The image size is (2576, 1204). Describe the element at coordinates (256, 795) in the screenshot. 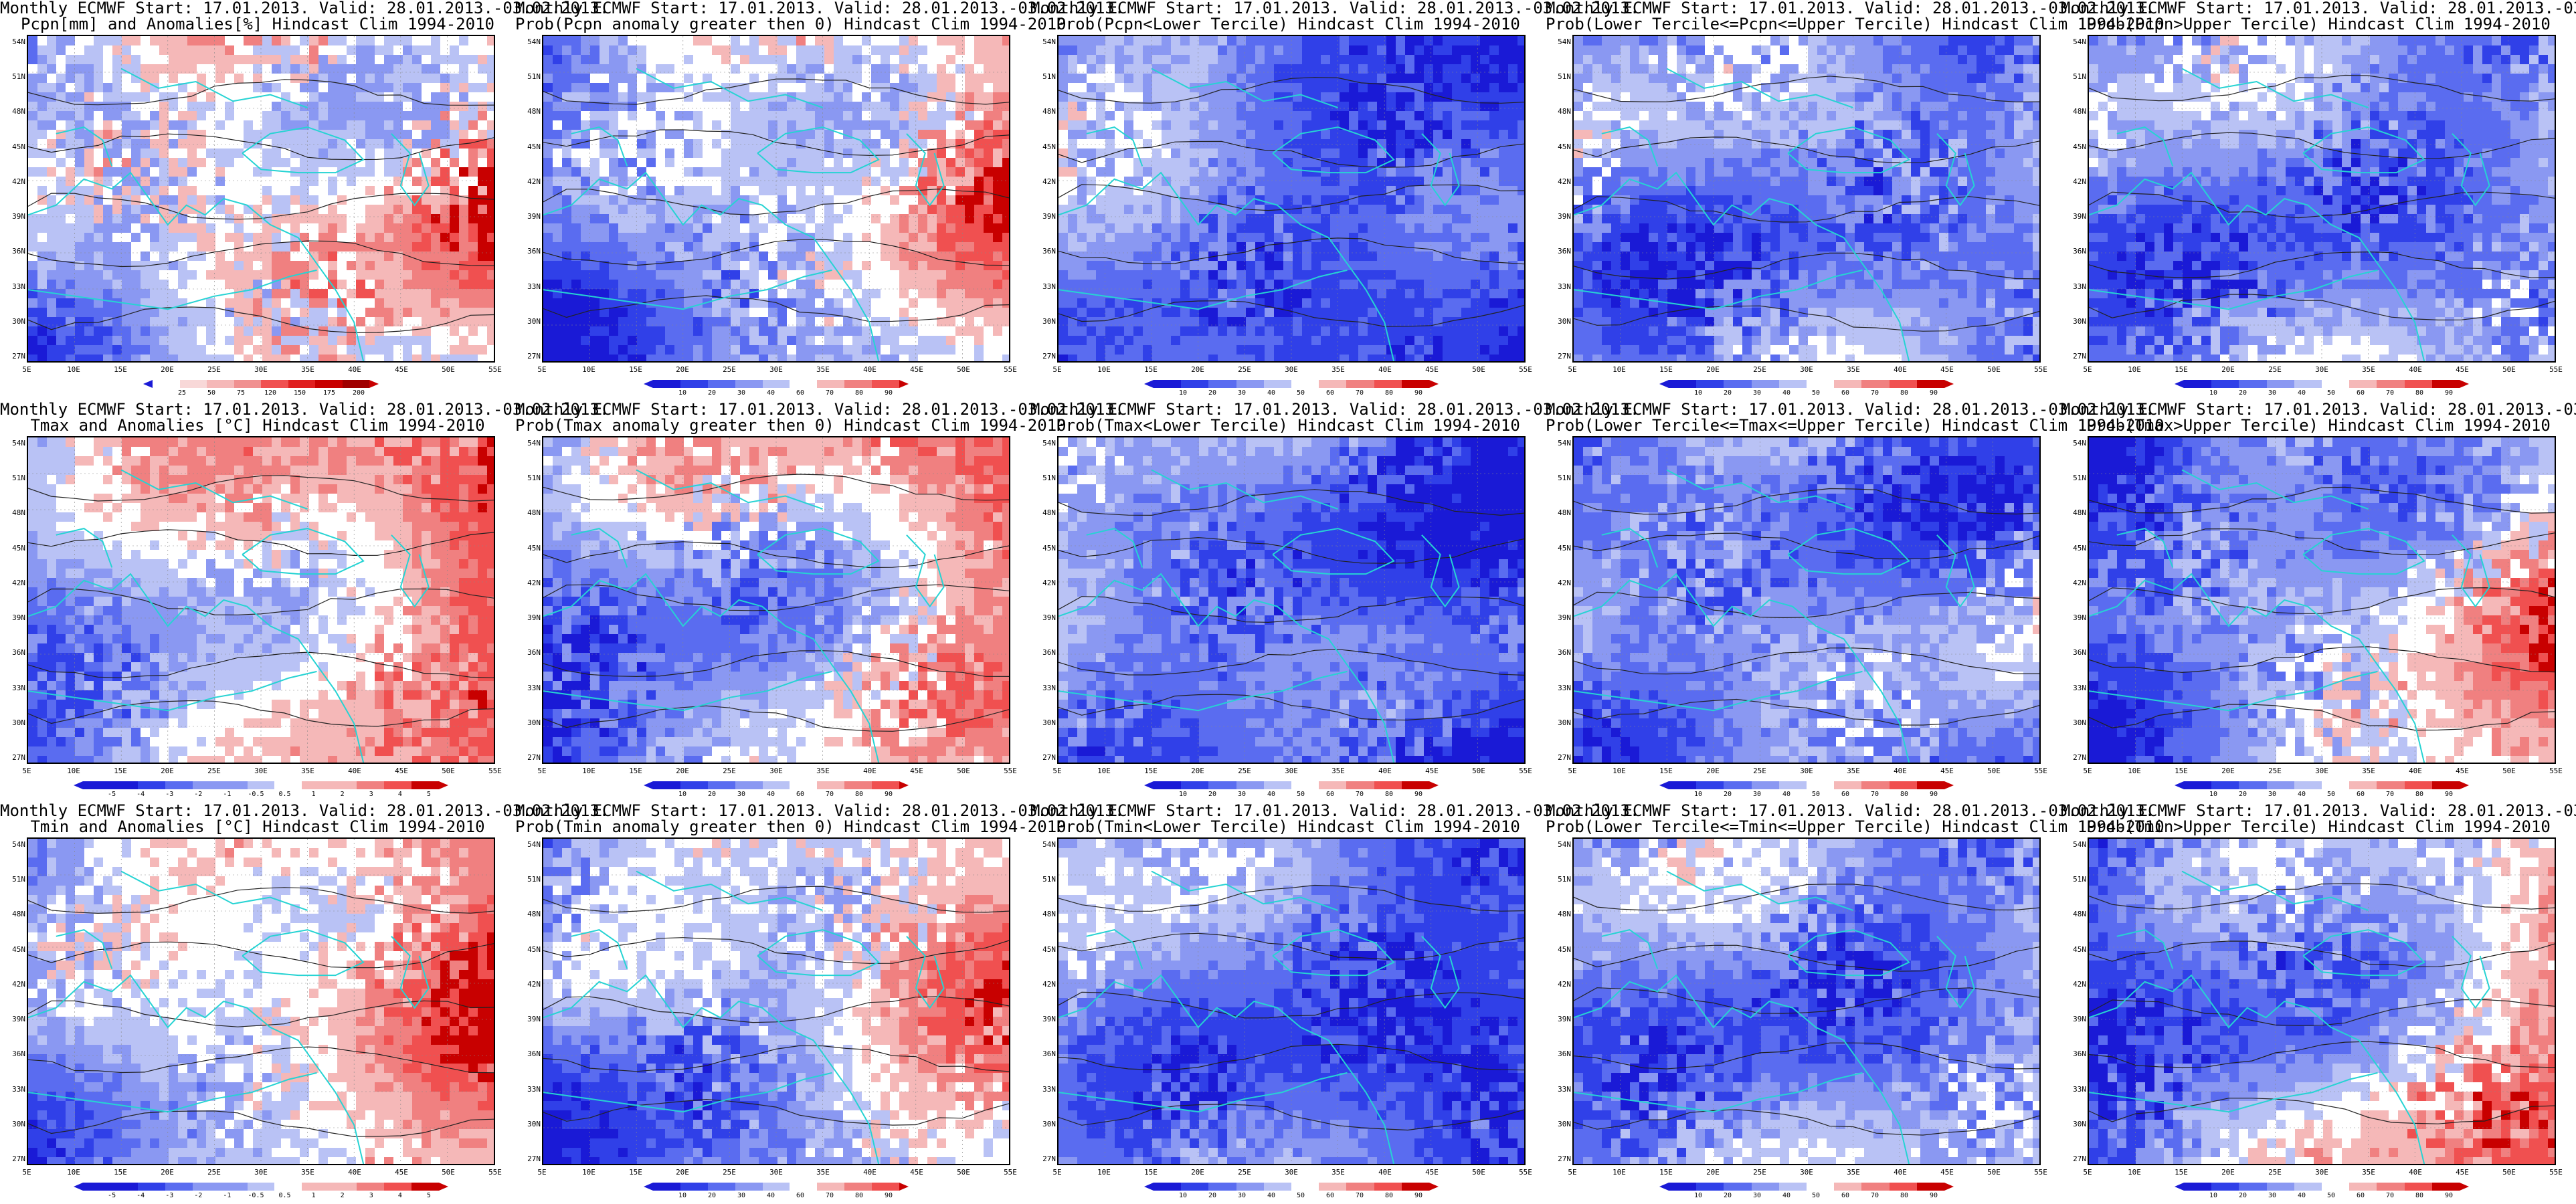

I see `colorbar-tick-label: -0.5` at that location.